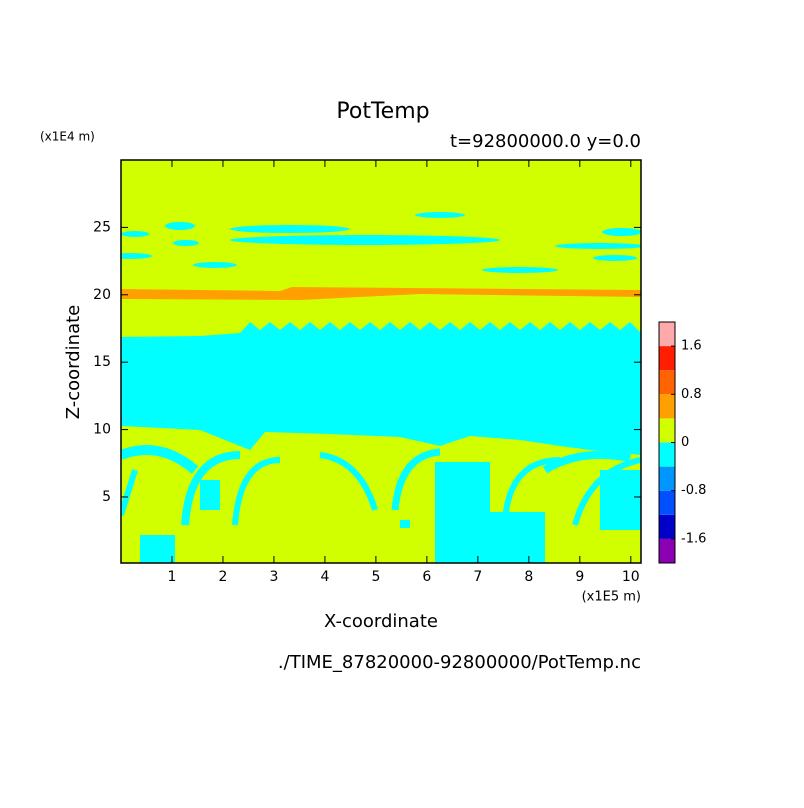 Image resolution: width=804 pixels, height=808 pixels. What do you see at coordinates (102, 227) in the screenshot?
I see `y-tick-label: 25` at bounding box center [102, 227].